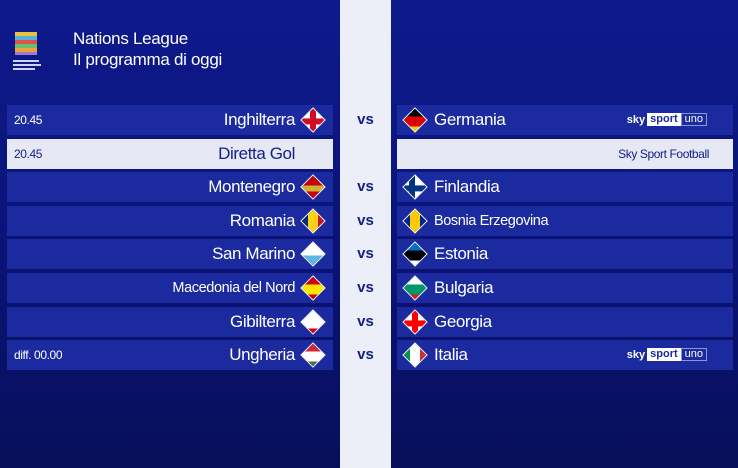 Image resolution: width=738 pixels, height=468 pixels. I want to click on home-team: San Marino, so click(253, 254).